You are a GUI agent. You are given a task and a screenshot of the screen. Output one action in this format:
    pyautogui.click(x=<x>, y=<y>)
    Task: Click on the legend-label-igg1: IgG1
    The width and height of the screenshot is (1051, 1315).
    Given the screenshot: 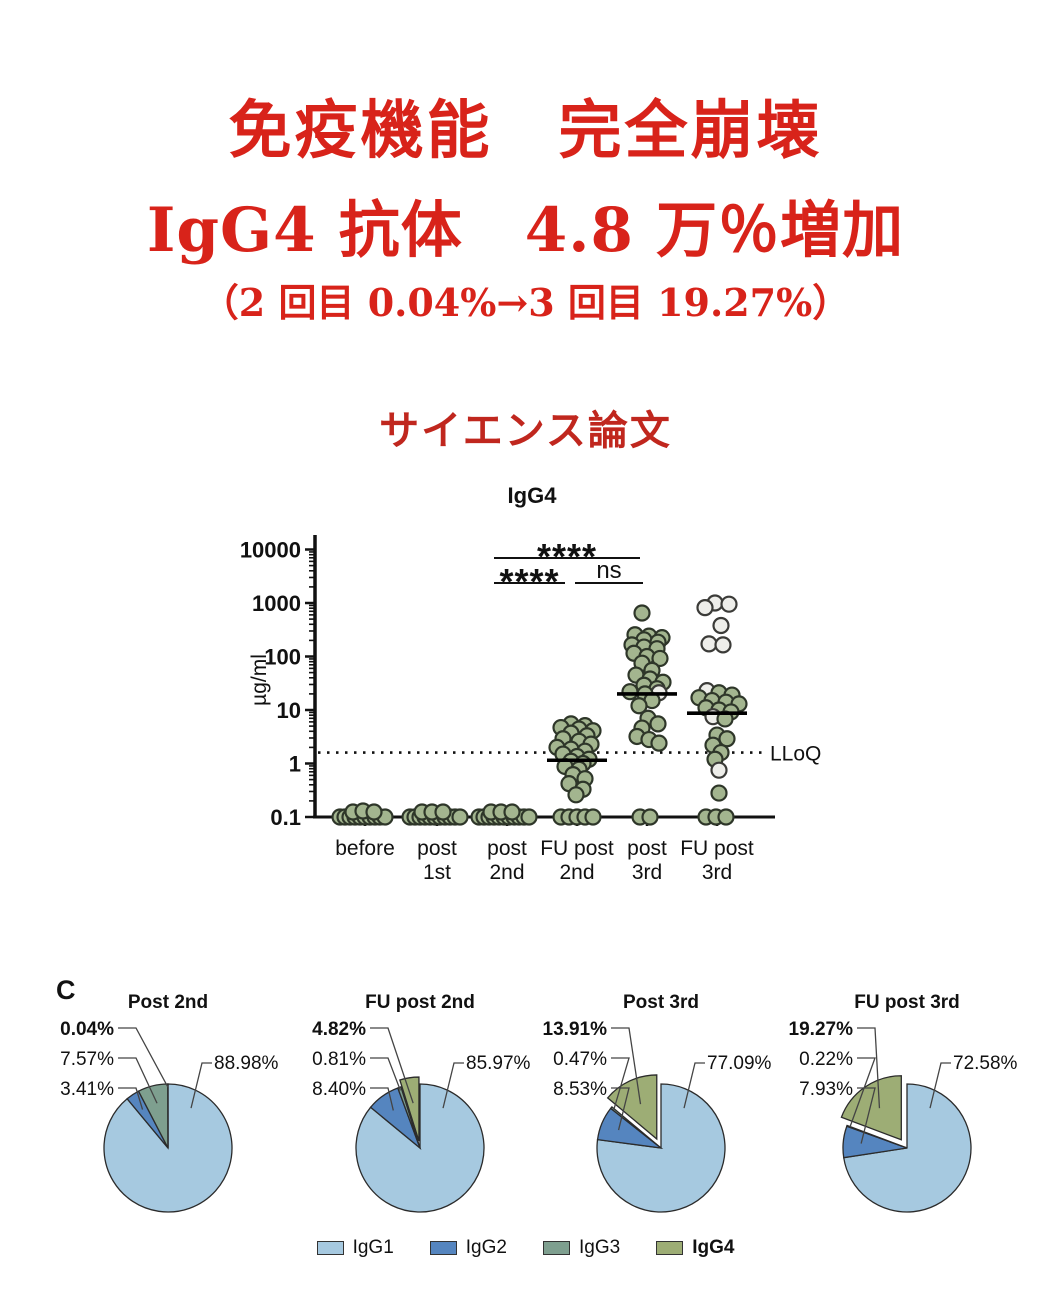 What is the action you would take?
    pyautogui.click(x=373, y=1247)
    